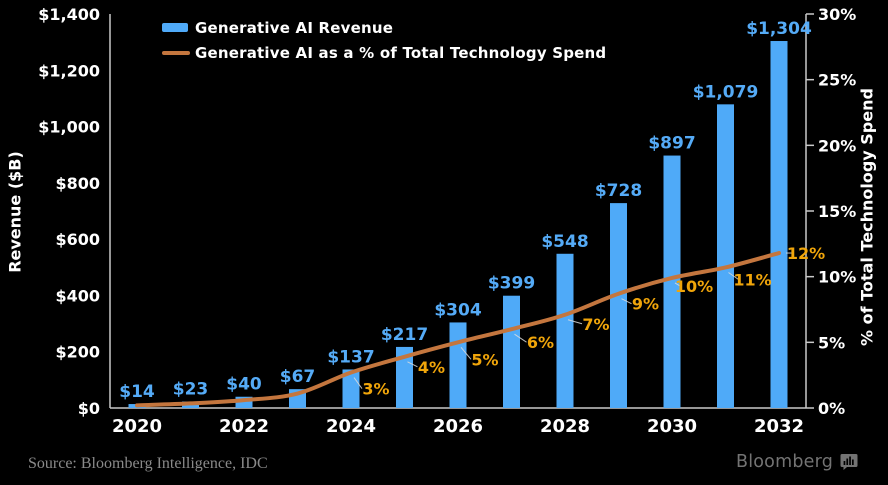  I want to click on bar-value-label: $548, so click(564, 242).